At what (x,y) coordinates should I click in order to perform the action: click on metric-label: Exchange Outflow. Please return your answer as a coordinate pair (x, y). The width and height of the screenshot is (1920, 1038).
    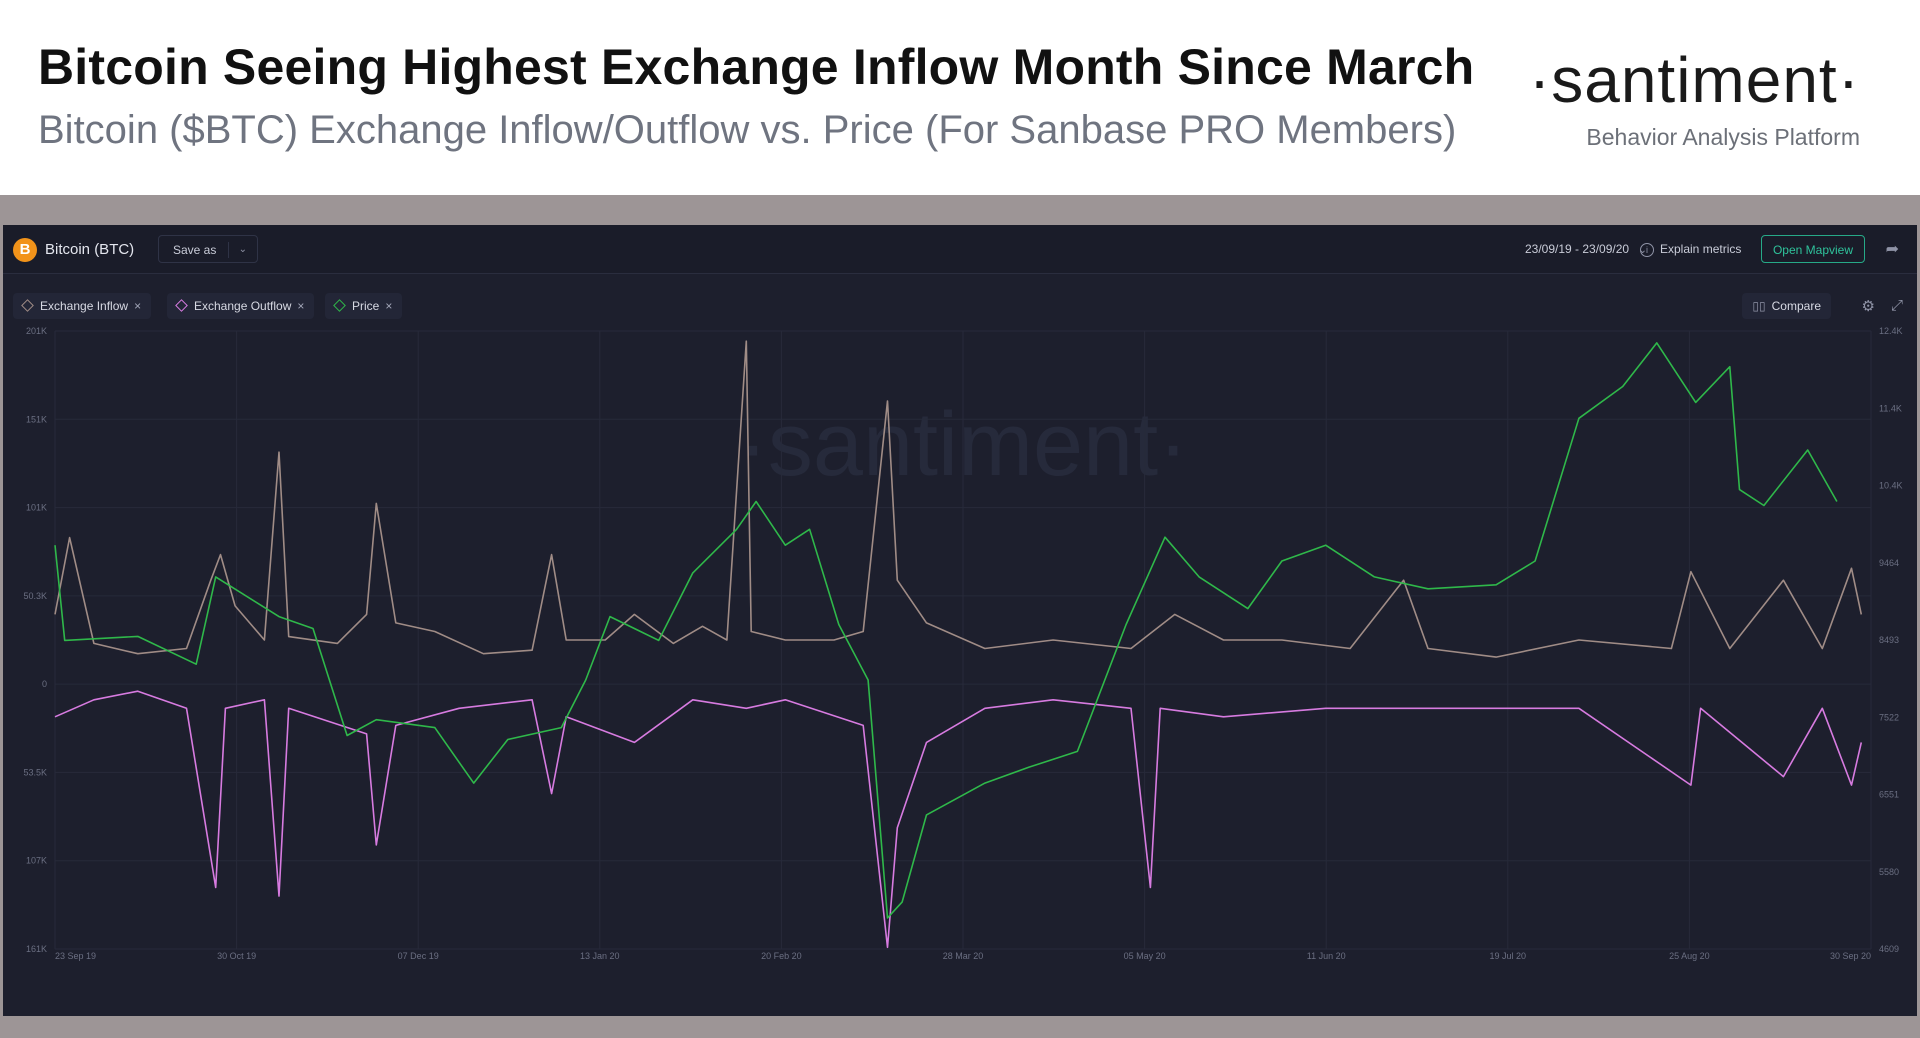
    Looking at the image, I should click on (243, 306).